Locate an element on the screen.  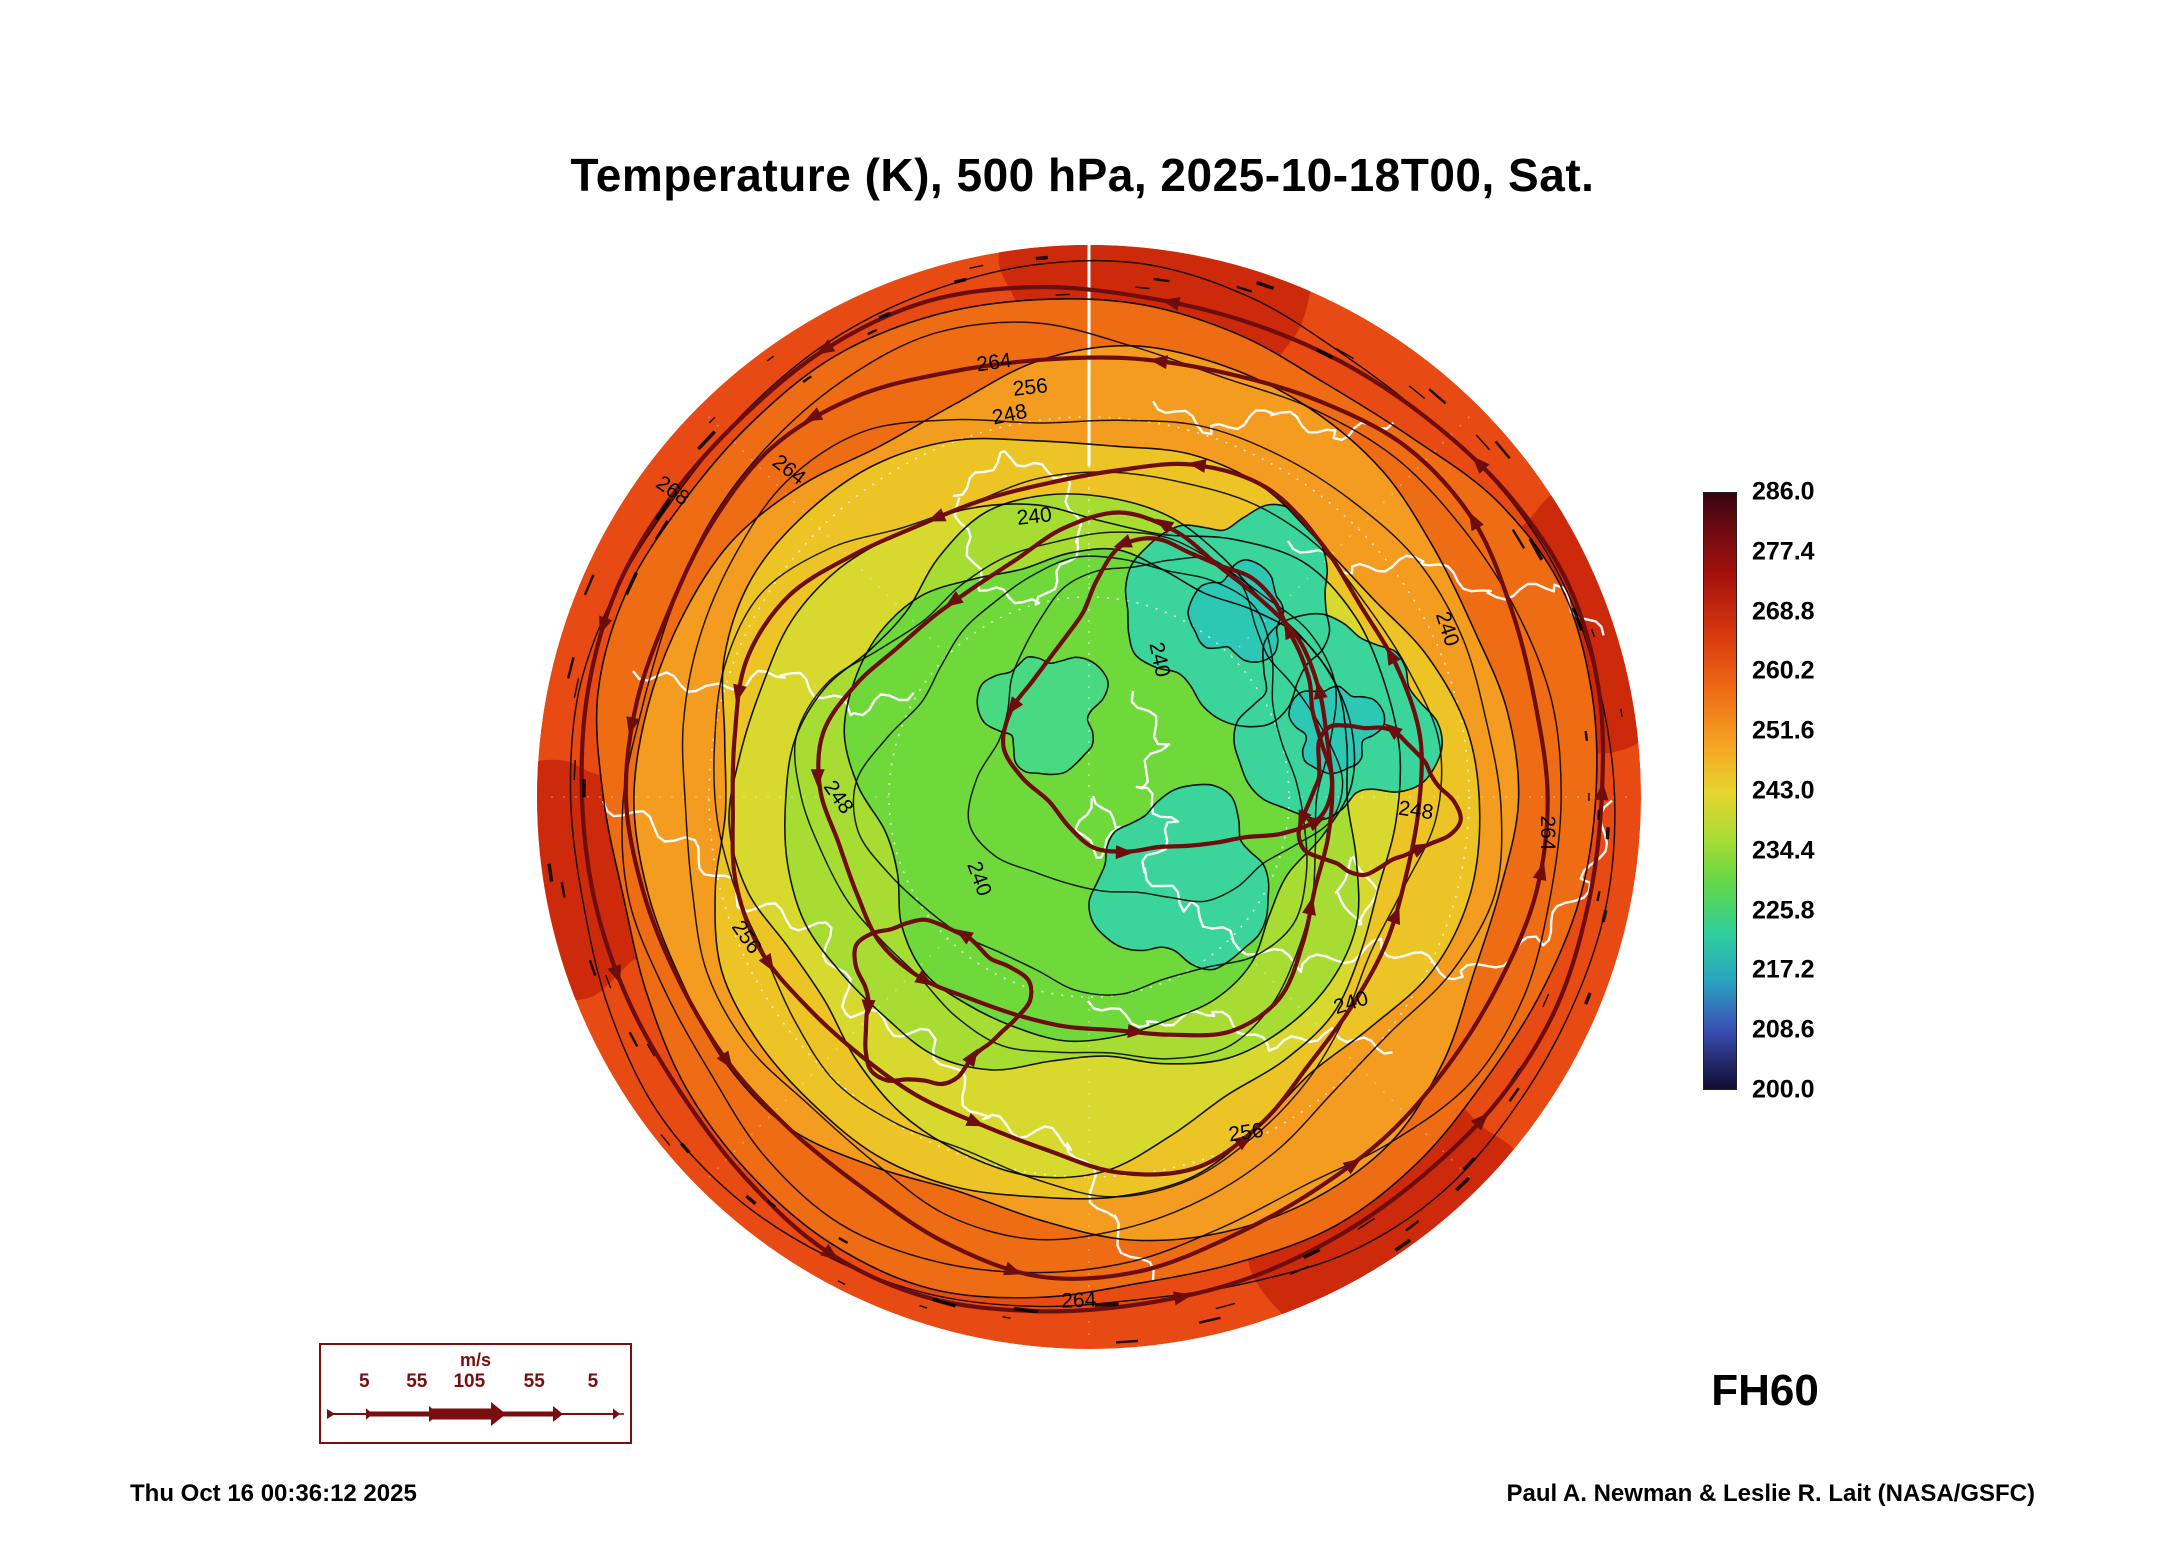
colorbar-tick-label: 234.4 is located at coordinates (1783, 850).